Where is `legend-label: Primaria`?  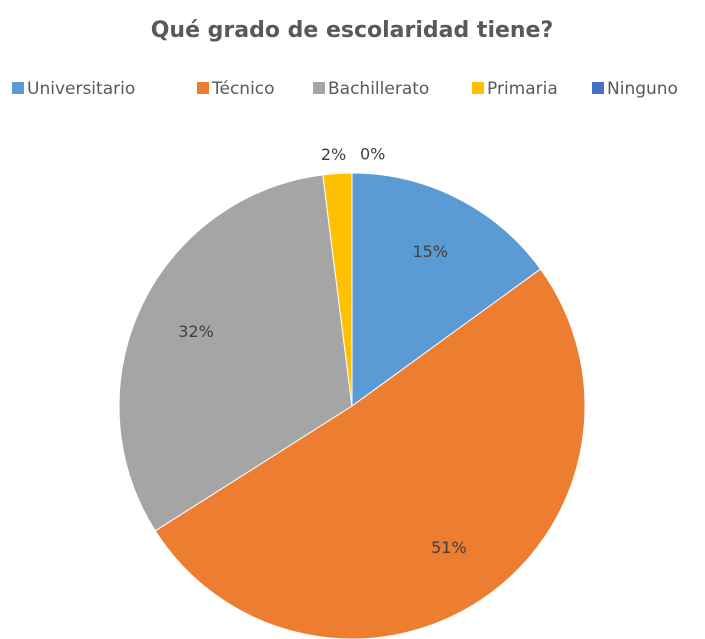
legend-label: Primaria is located at coordinates (522, 89).